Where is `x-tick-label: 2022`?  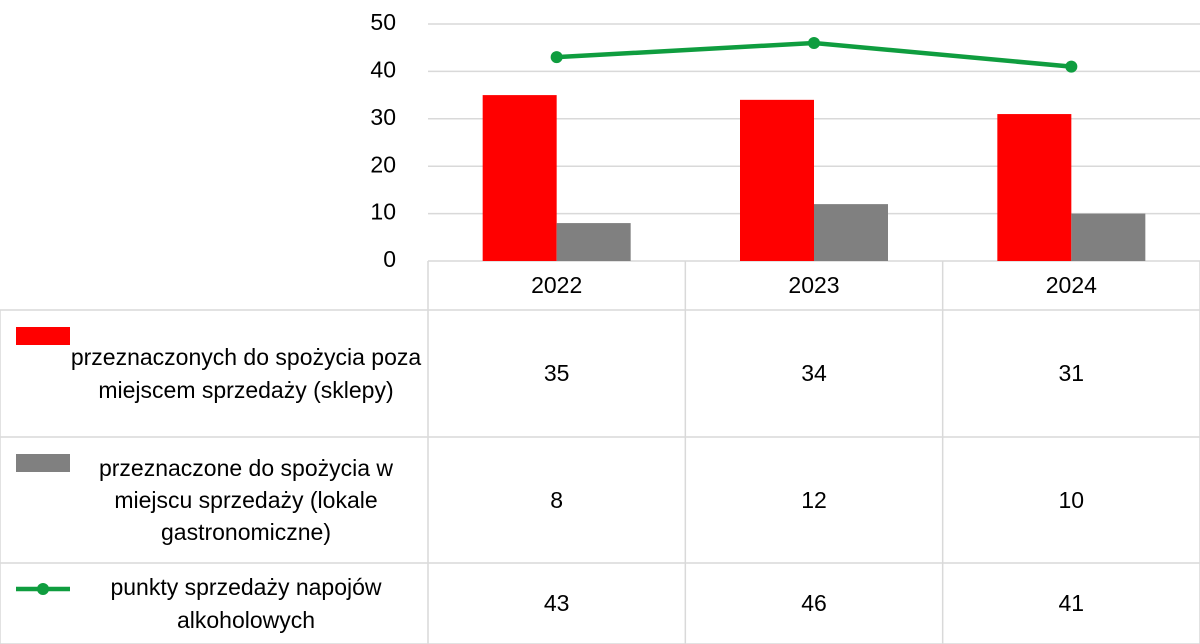 x-tick-label: 2022 is located at coordinates (556, 285).